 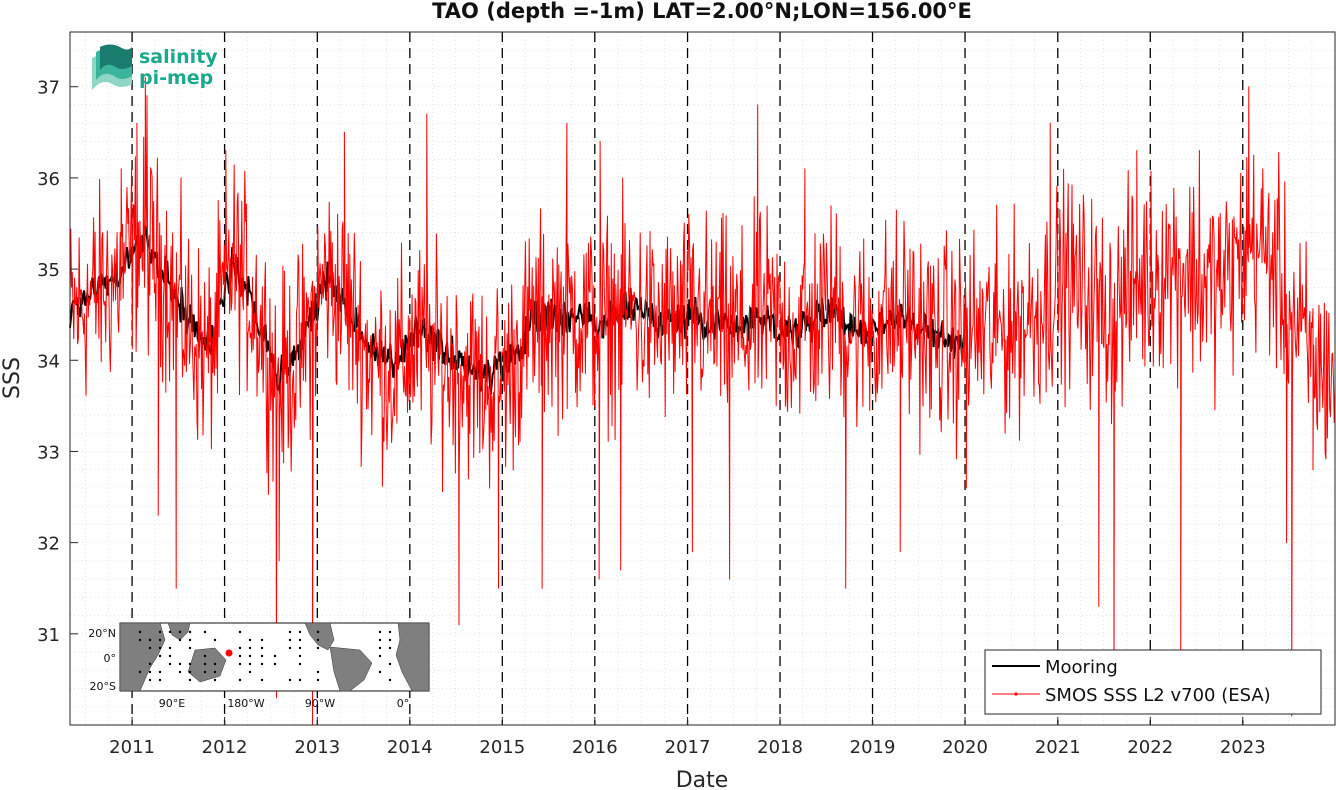 I want to click on legend: Mooring SMOS SSS L2 v700 (ESA), so click(x=1153, y=682).